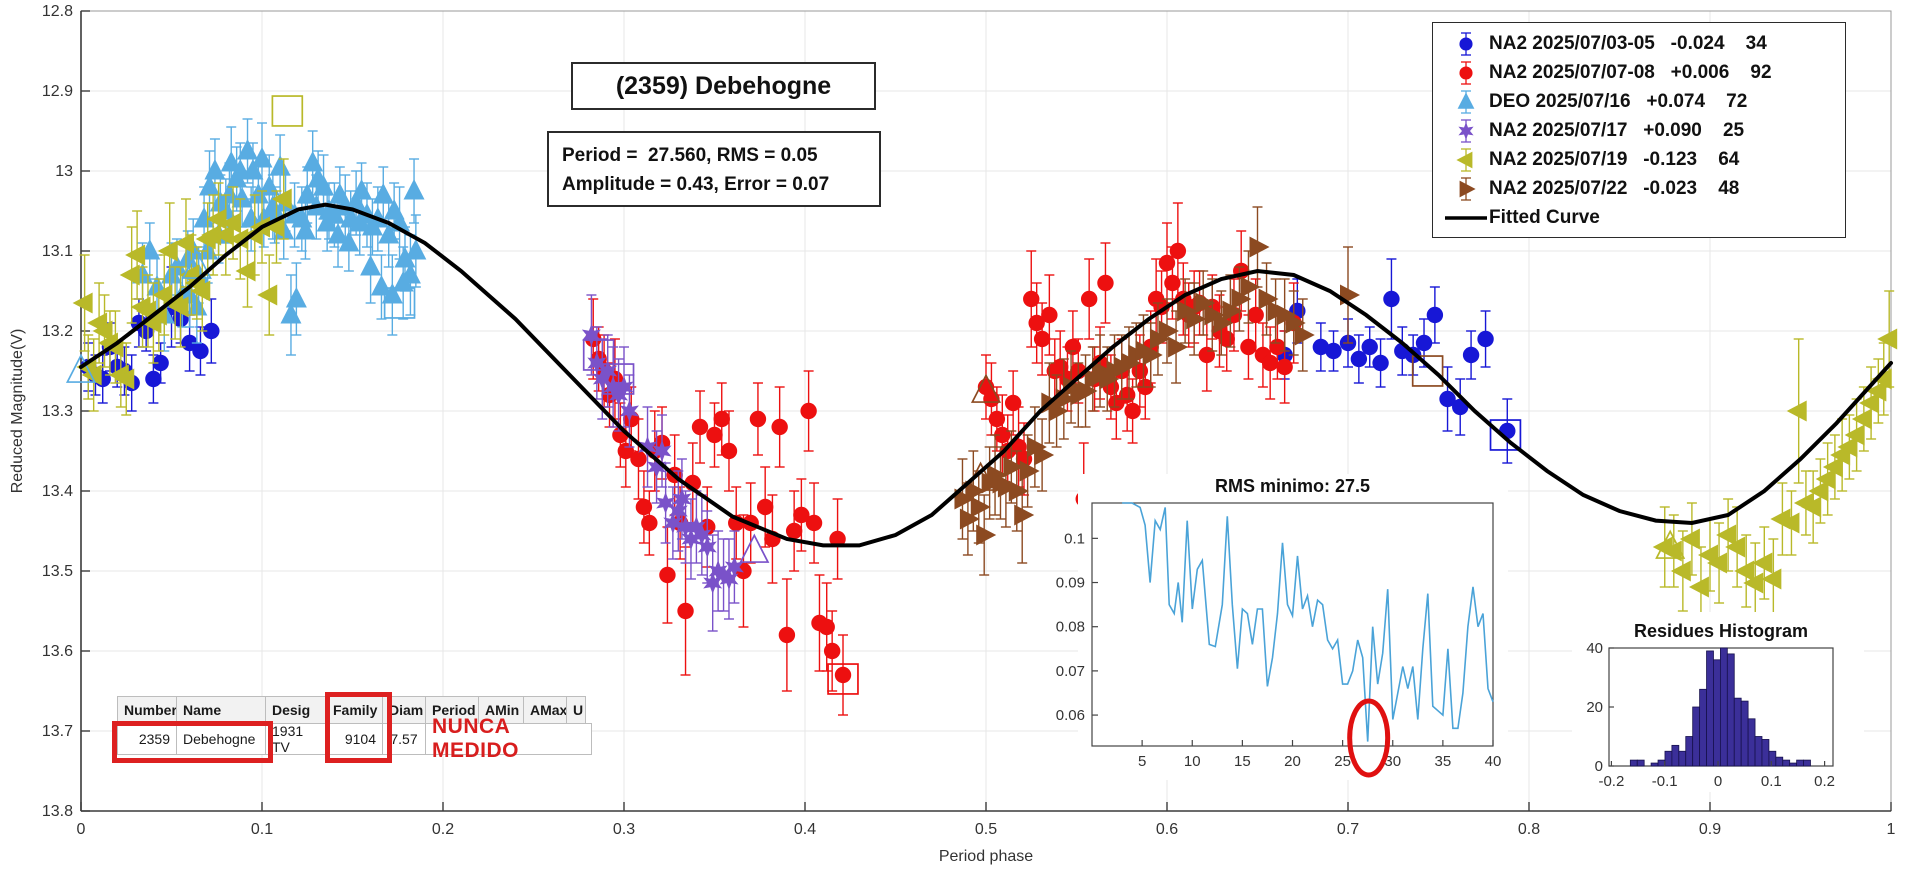 This screenshot has height=879, width=1920. Describe the element at coordinates (1292, 761) in the screenshot. I see `rms-x-tick-label: 20` at that location.